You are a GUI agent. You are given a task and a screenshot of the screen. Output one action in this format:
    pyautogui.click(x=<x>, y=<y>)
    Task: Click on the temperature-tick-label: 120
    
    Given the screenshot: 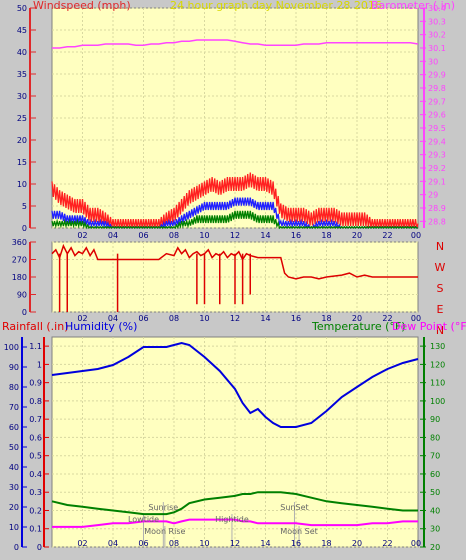 What is the action you would take?
    pyautogui.click(x=437, y=364)
    